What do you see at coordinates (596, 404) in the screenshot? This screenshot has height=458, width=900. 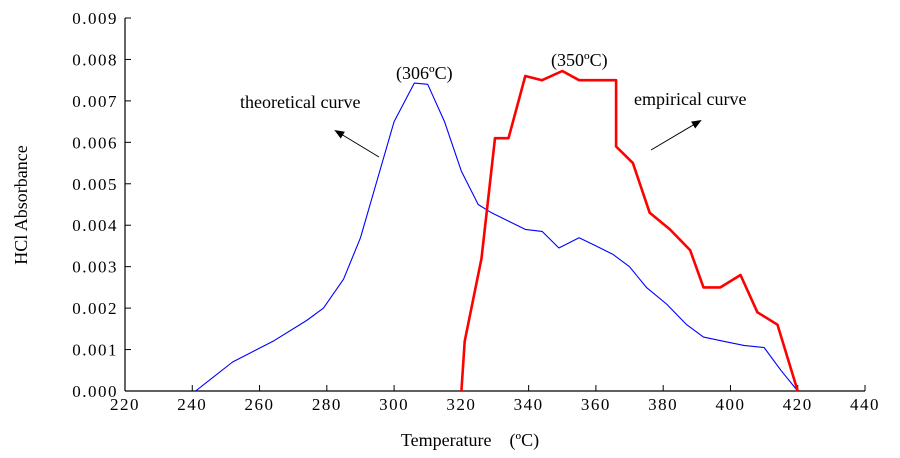 I see `x-tick-label: 360` at bounding box center [596, 404].